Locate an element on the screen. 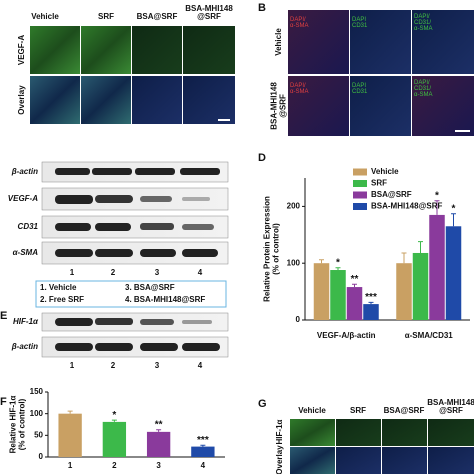  x-tick-label: 1 is located at coordinates (70, 465).